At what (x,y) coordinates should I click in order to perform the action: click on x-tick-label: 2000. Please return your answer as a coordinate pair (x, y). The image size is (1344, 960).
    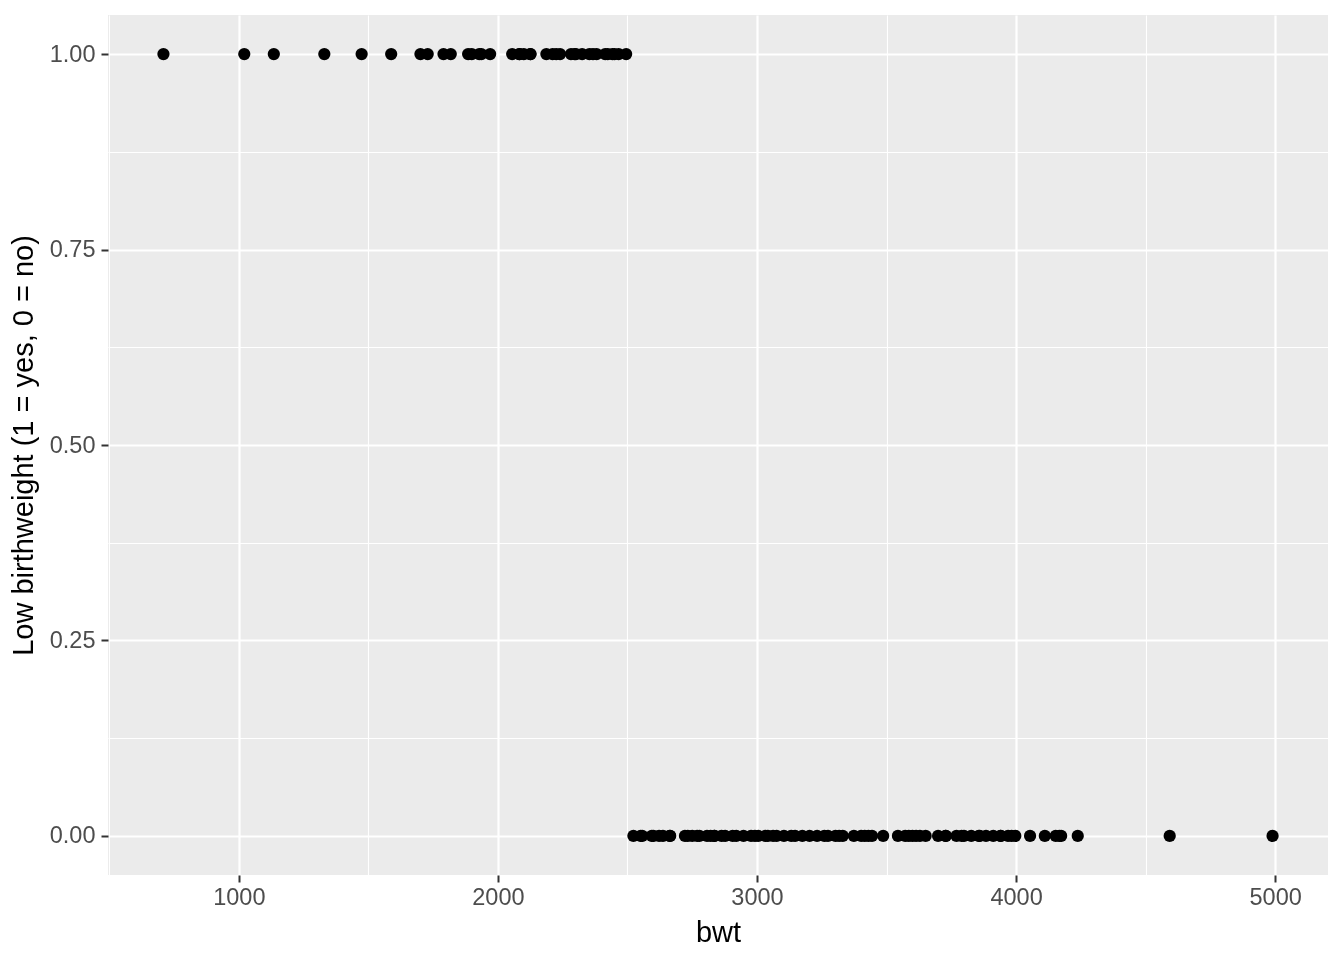
    Looking at the image, I should click on (498, 896).